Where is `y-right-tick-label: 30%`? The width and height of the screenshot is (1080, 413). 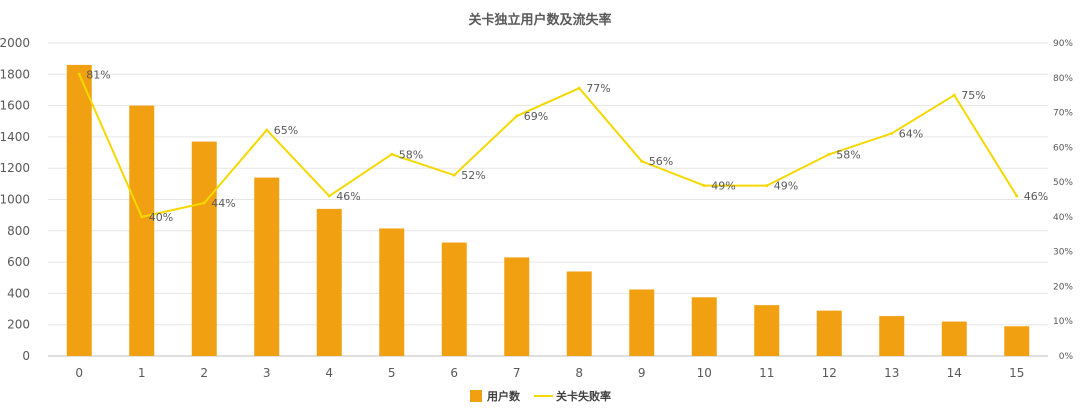
y-right-tick-label: 30% is located at coordinates (1063, 253).